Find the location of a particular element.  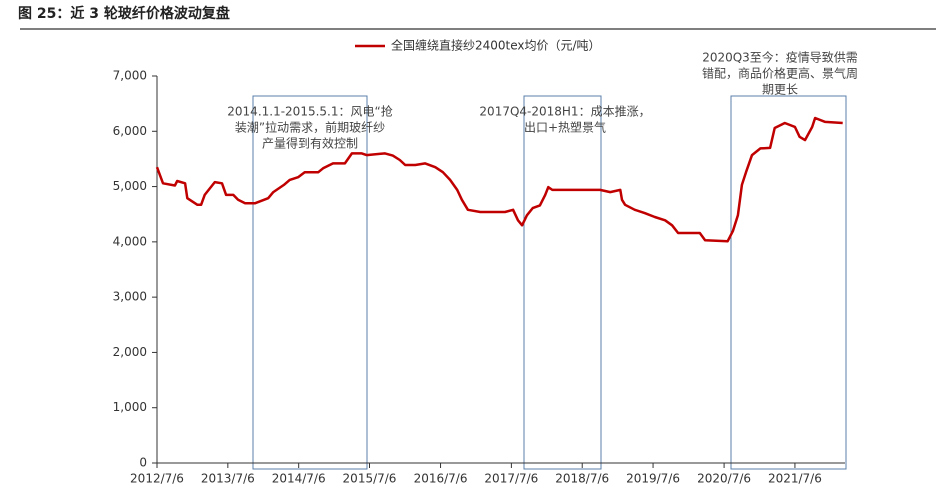

annotation: 2014.1.1-2015.5.1：风电“抢 is located at coordinates (309, 111).